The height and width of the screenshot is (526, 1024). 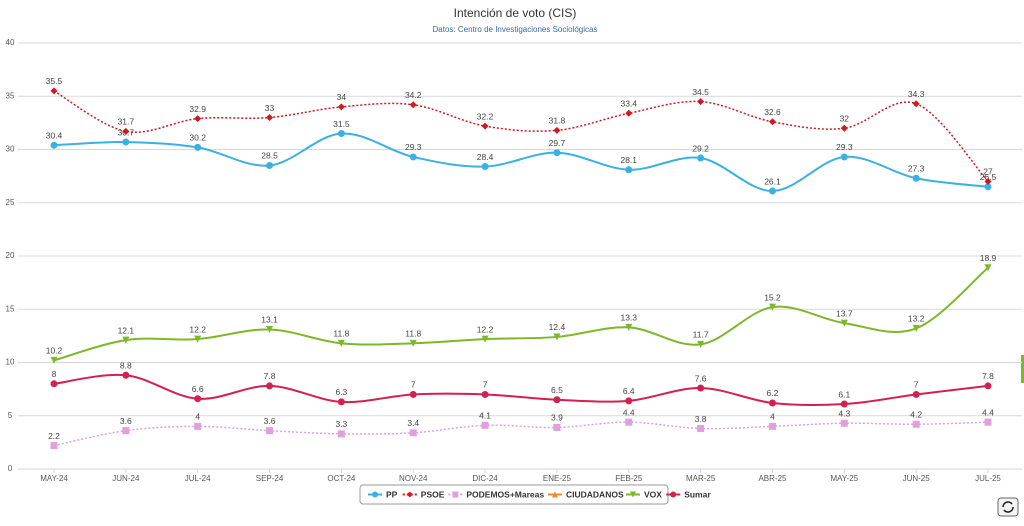 What do you see at coordinates (341, 124) in the screenshot?
I see `data-label: 31.5` at bounding box center [341, 124].